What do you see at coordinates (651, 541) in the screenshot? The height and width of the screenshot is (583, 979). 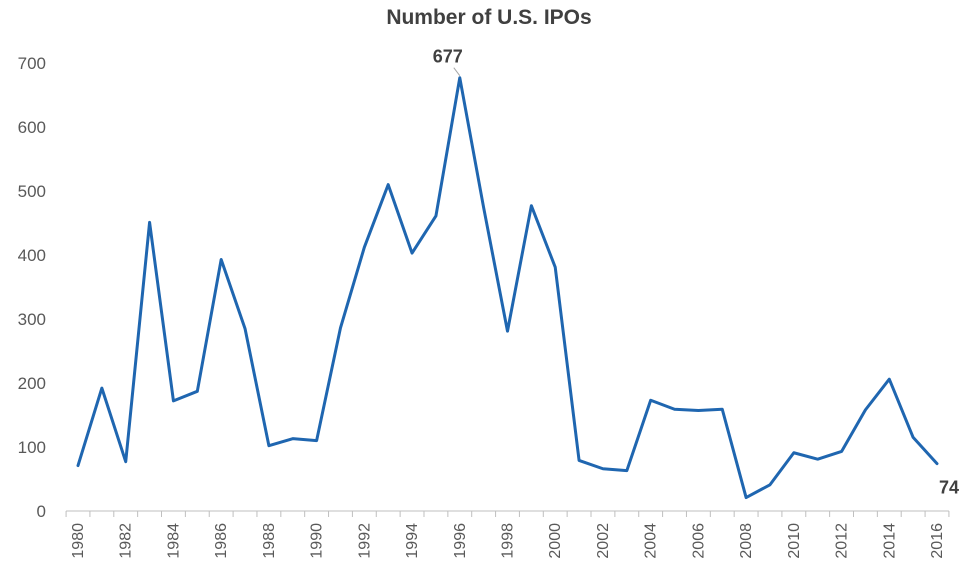 I see `x-tick-label: 2004` at bounding box center [651, 541].